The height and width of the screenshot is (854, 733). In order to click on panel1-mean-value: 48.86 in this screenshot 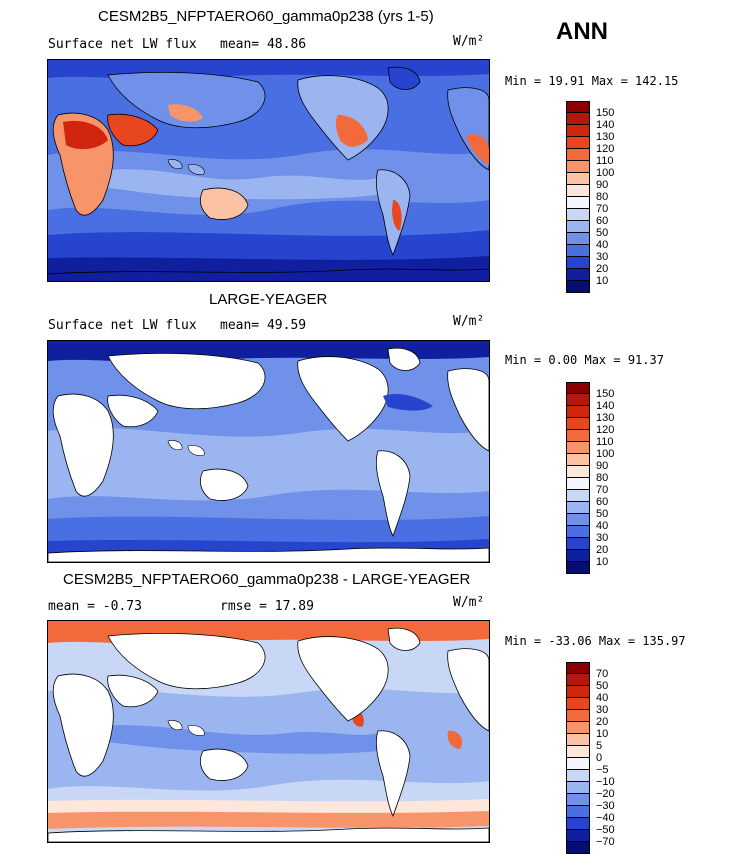, I will do `click(286, 44)`.